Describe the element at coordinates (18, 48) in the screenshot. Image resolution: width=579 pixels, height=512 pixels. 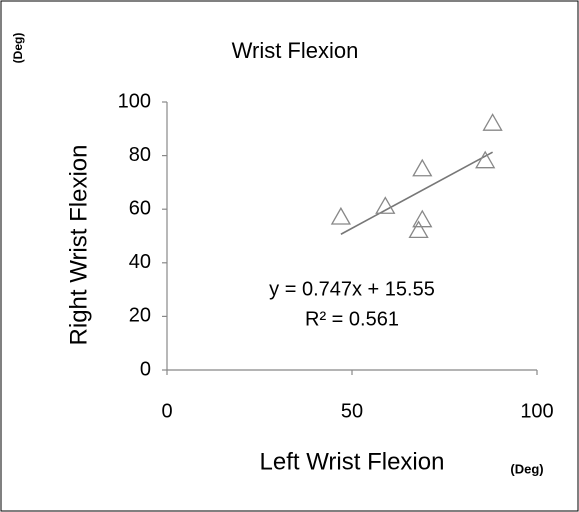
I see `y-unit: (Deg)` at that location.